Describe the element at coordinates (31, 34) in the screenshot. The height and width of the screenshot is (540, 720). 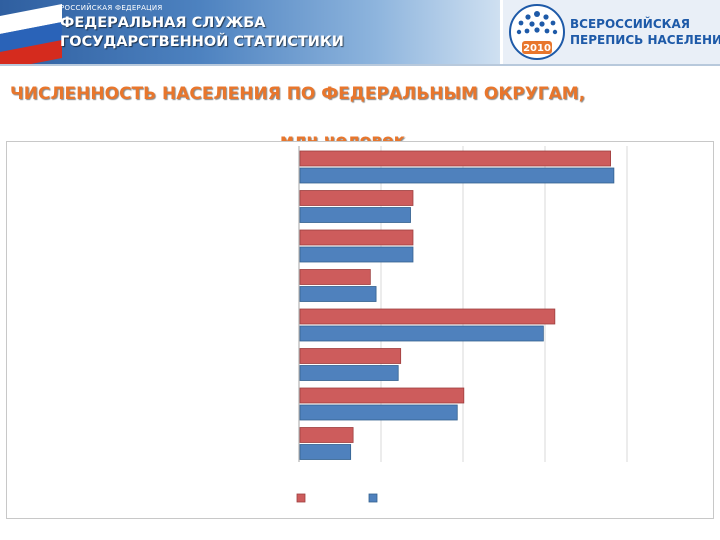
I see `russian-flag-icon` at that location.